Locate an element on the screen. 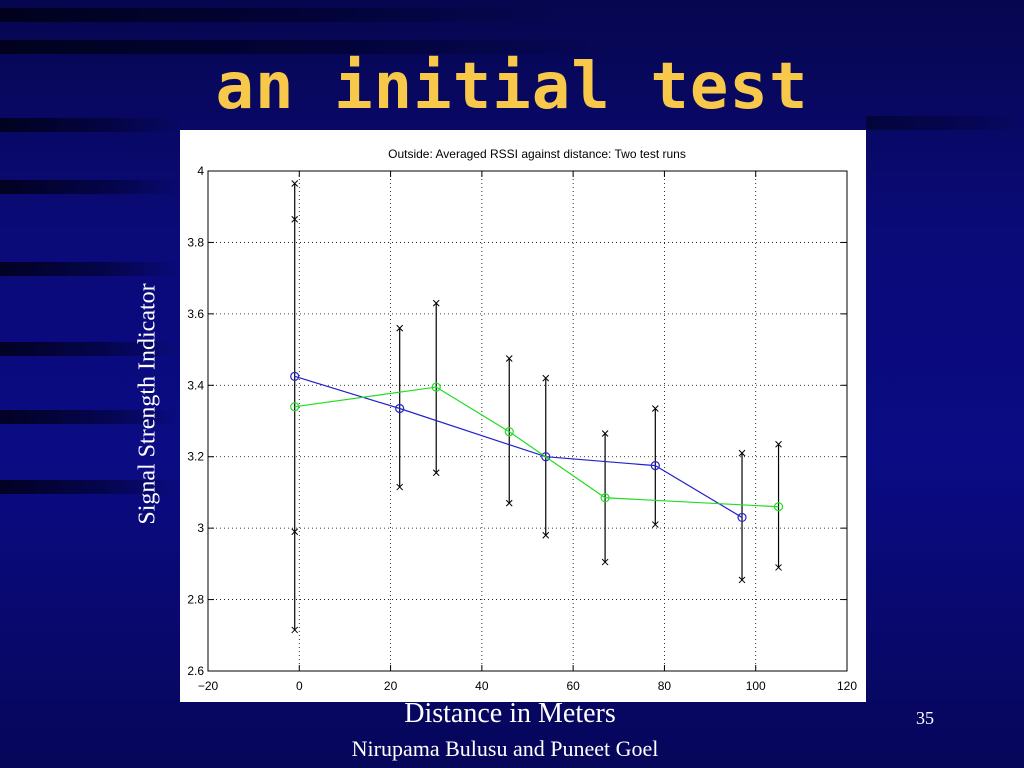 The width and height of the screenshot is (1024, 768). y-tick-label: 2.8 is located at coordinates (195, 600).